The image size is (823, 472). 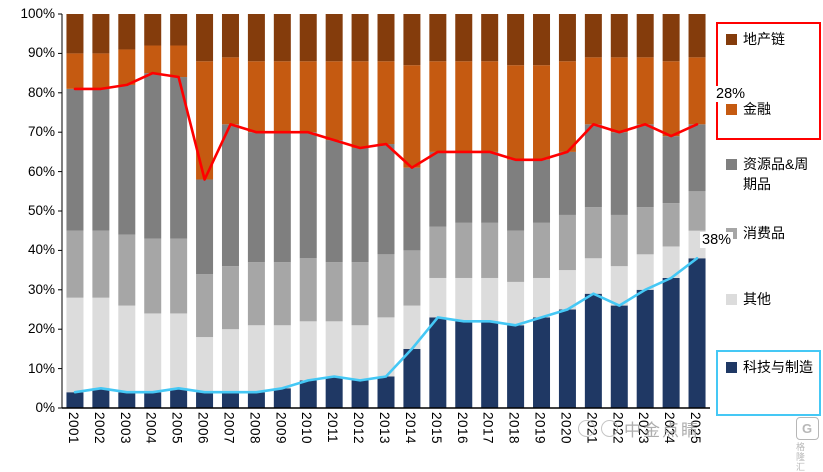 I want to click on legend-item-6: 科技与制造, so click(x=769, y=368).